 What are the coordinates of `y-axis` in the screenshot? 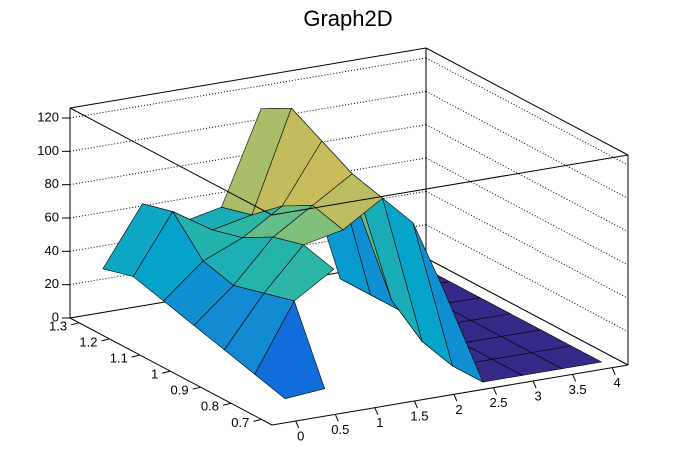 It's located at (171, 371).